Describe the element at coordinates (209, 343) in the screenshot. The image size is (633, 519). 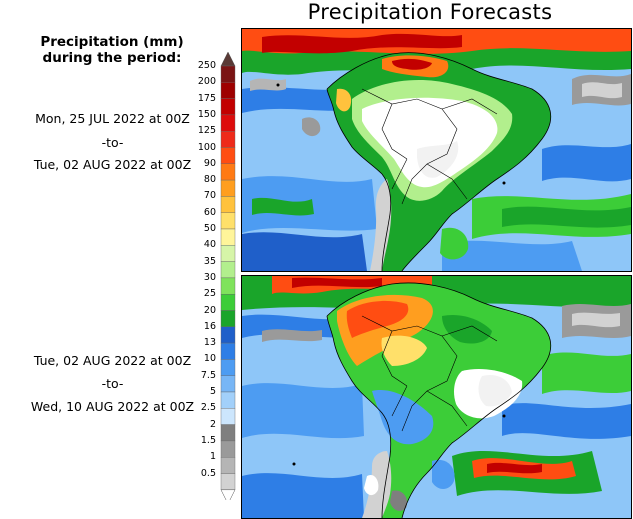
I see `scale-label: 13` at that location.